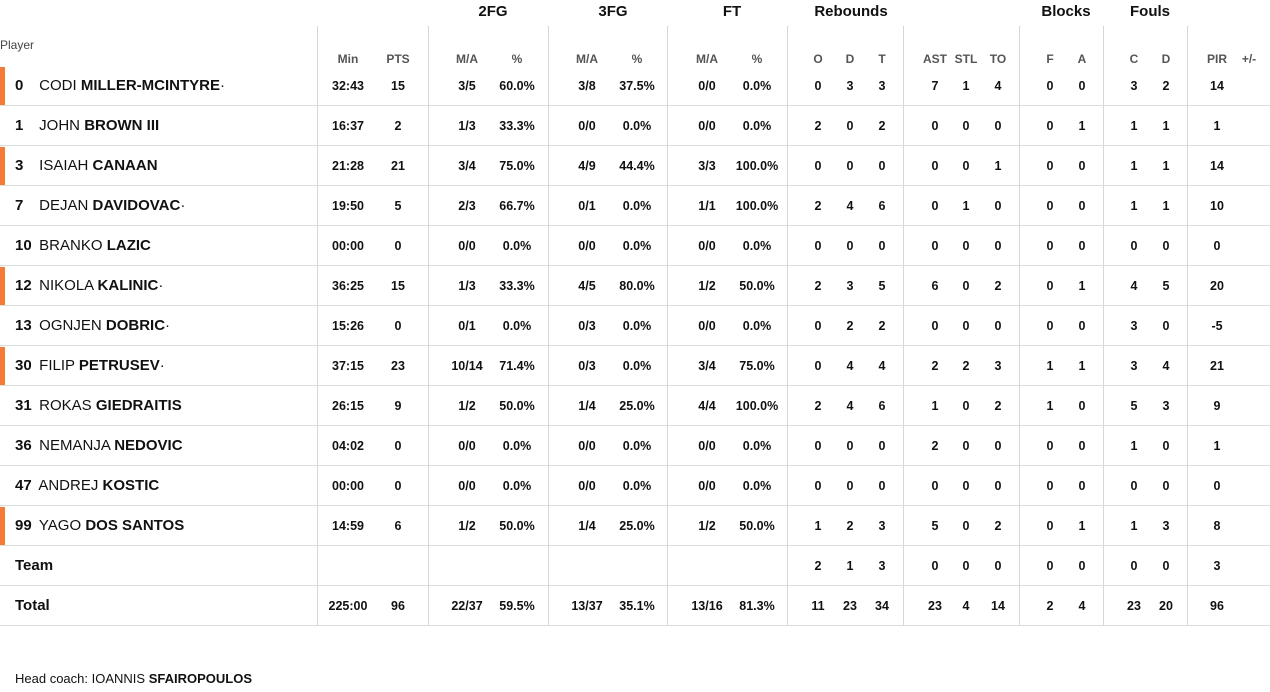  Describe the element at coordinates (99, 526) in the screenshot. I see `player-name: 99 YAGO DOS SANTOS` at that location.